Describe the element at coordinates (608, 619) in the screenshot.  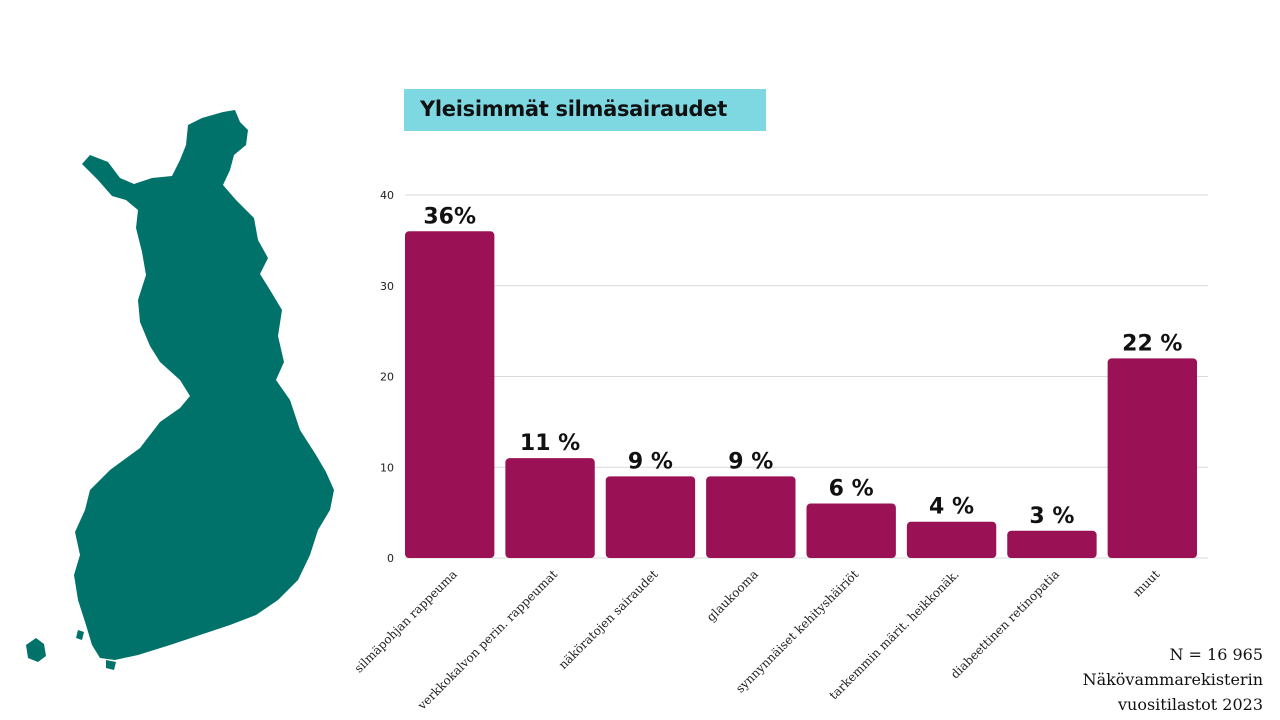
I see `category-label: näköratojen sairaudet` at that location.